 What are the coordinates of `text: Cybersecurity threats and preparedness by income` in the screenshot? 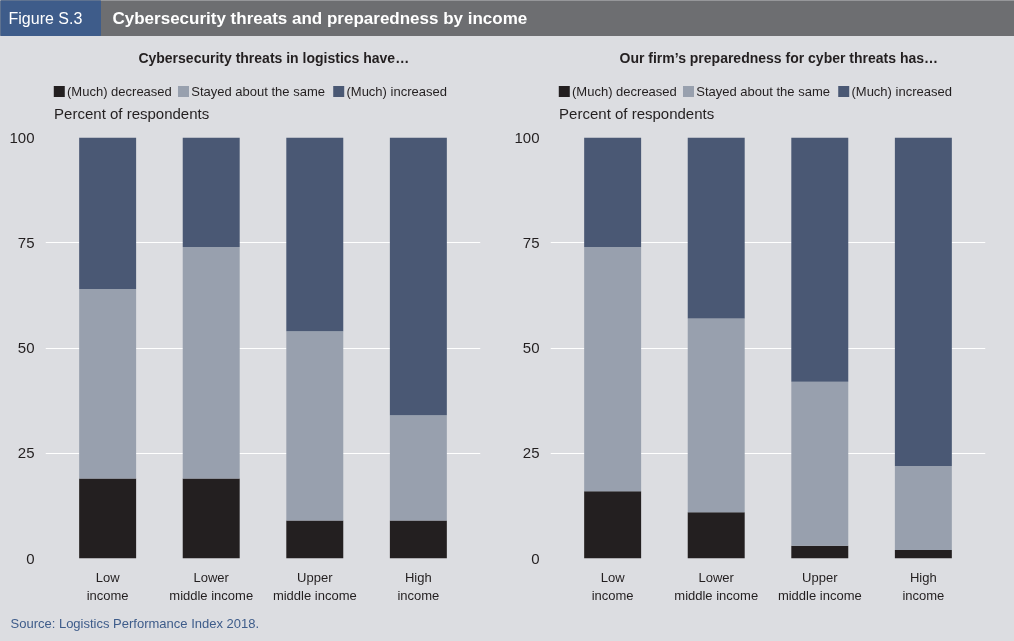 It's located at (320, 18).